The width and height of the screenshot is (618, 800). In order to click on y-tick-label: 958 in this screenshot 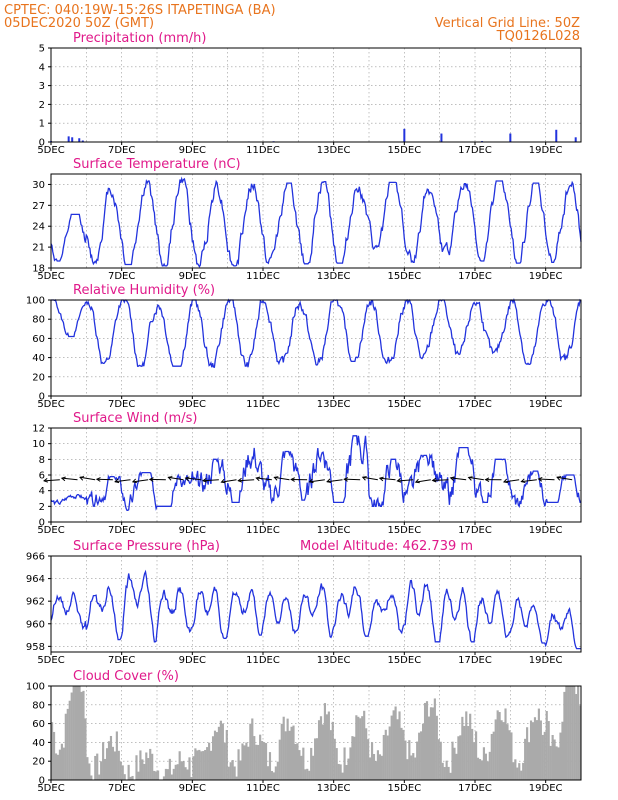, I will do `click(35, 647)`.